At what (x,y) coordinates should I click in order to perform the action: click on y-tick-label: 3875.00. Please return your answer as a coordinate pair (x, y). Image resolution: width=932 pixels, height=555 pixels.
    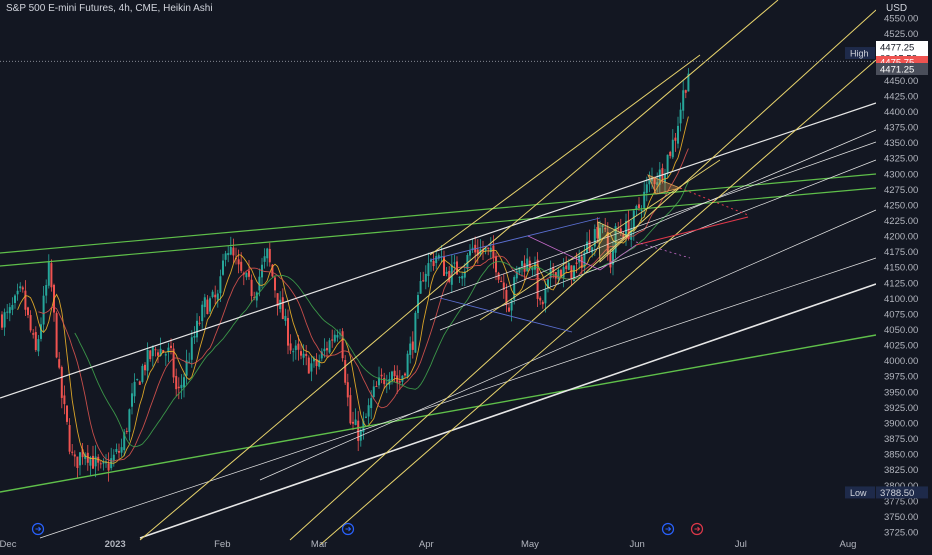
    Looking at the image, I should click on (901, 439).